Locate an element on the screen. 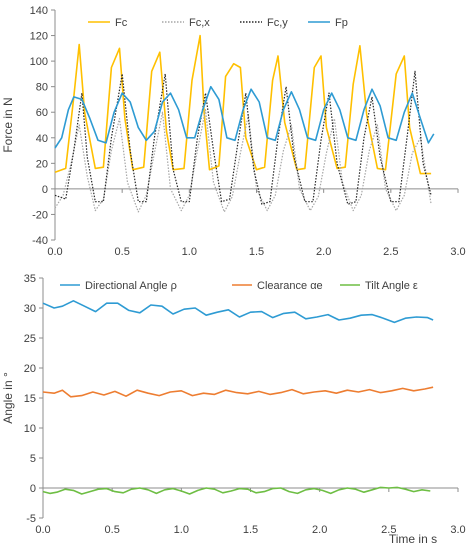 The height and width of the screenshot is (550, 469). y-tick-label: 25 is located at coordinates (30, 339).